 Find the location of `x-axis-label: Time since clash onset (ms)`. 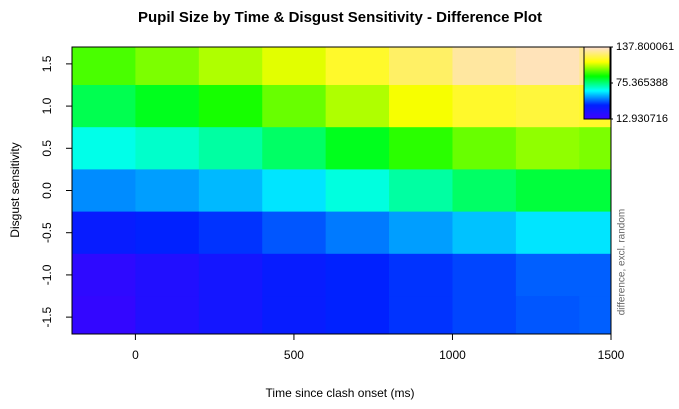

x-axis-label: Time since clash onset (ms) is located at coordinates (340, 393).